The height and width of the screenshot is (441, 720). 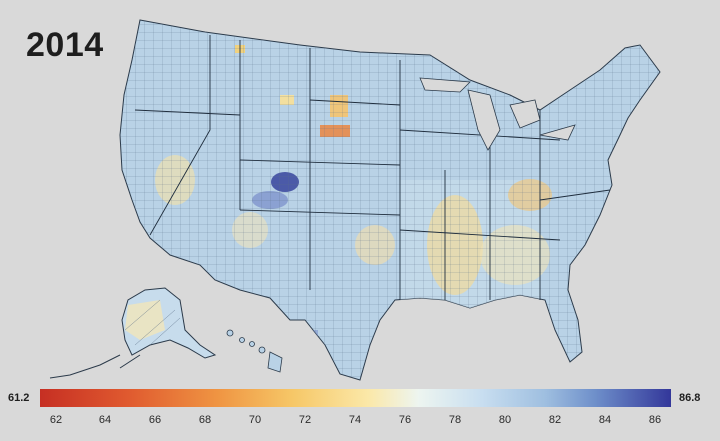 I want to click on legend-tick: 68, so click(x=205, y=420).